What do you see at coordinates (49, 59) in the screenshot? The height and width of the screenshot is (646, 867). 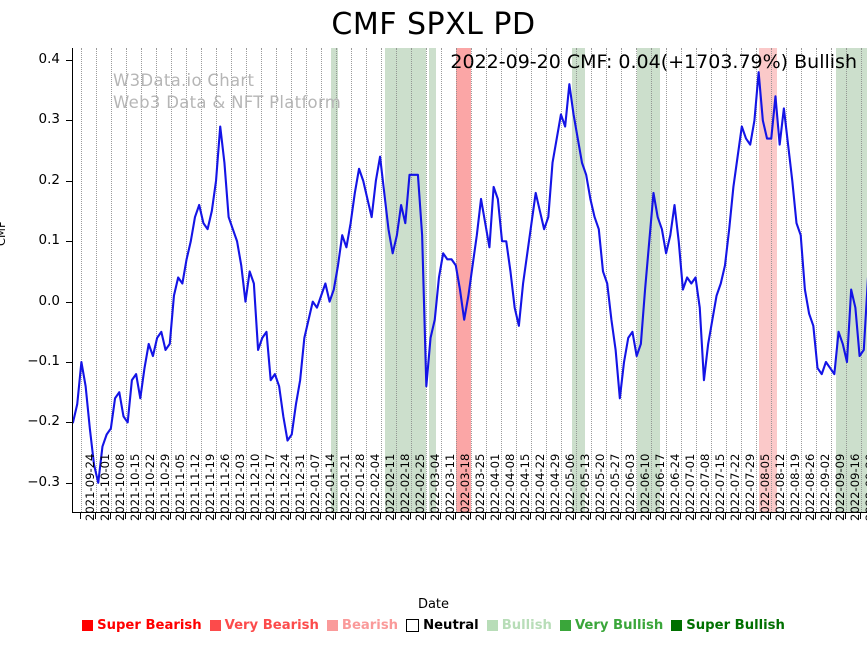 I see `y-tick-label: 0.4` at bounding box center [49, 59].